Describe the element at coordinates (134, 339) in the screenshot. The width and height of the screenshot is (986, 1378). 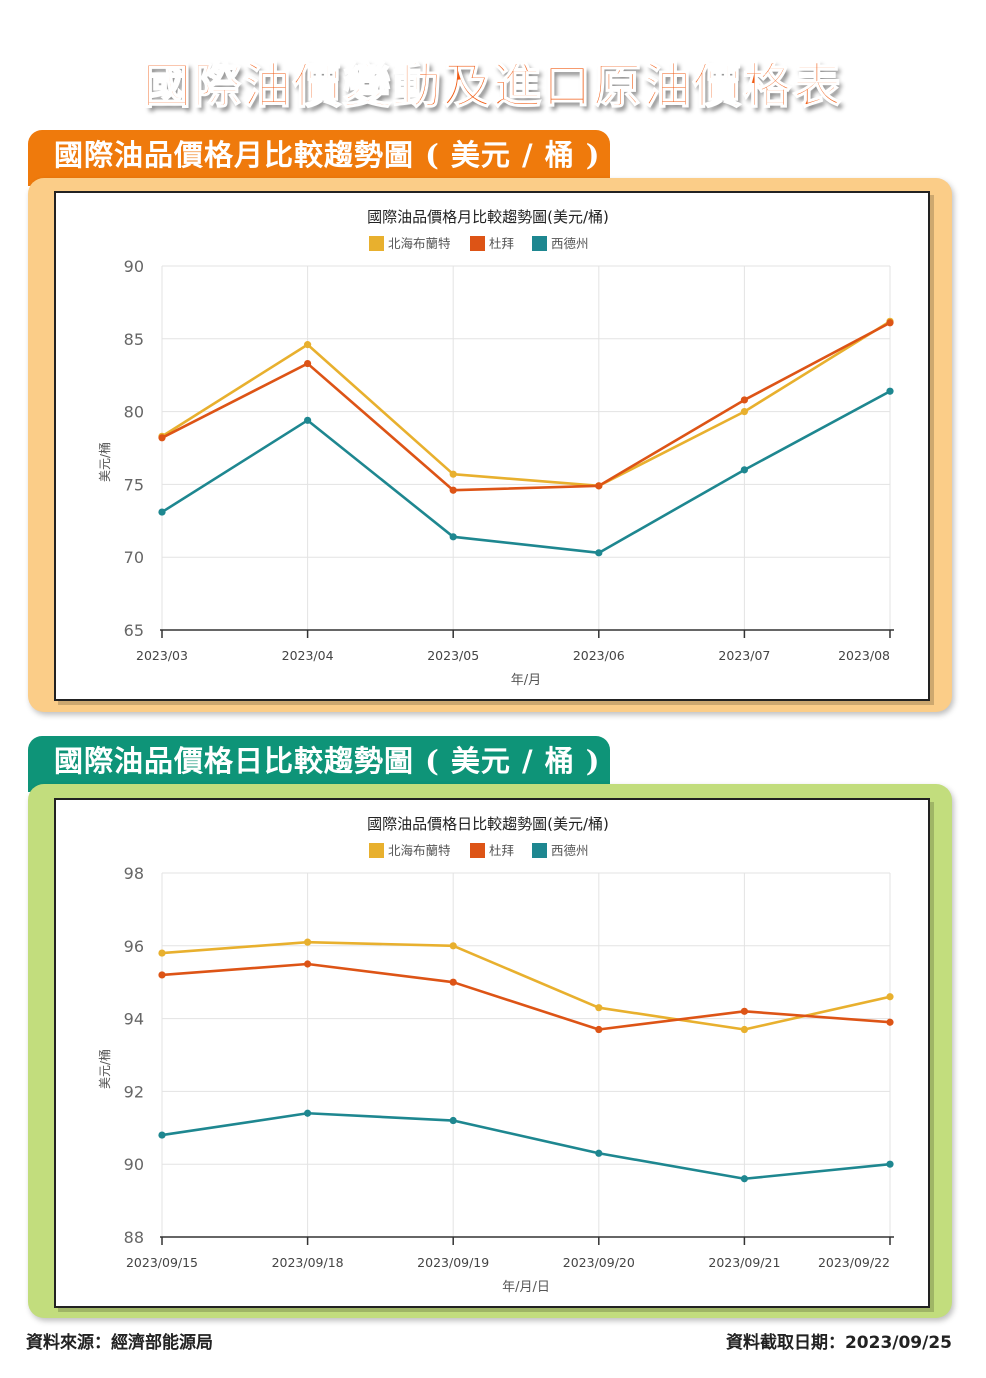
I see `y-tick-label: 85` at that location.